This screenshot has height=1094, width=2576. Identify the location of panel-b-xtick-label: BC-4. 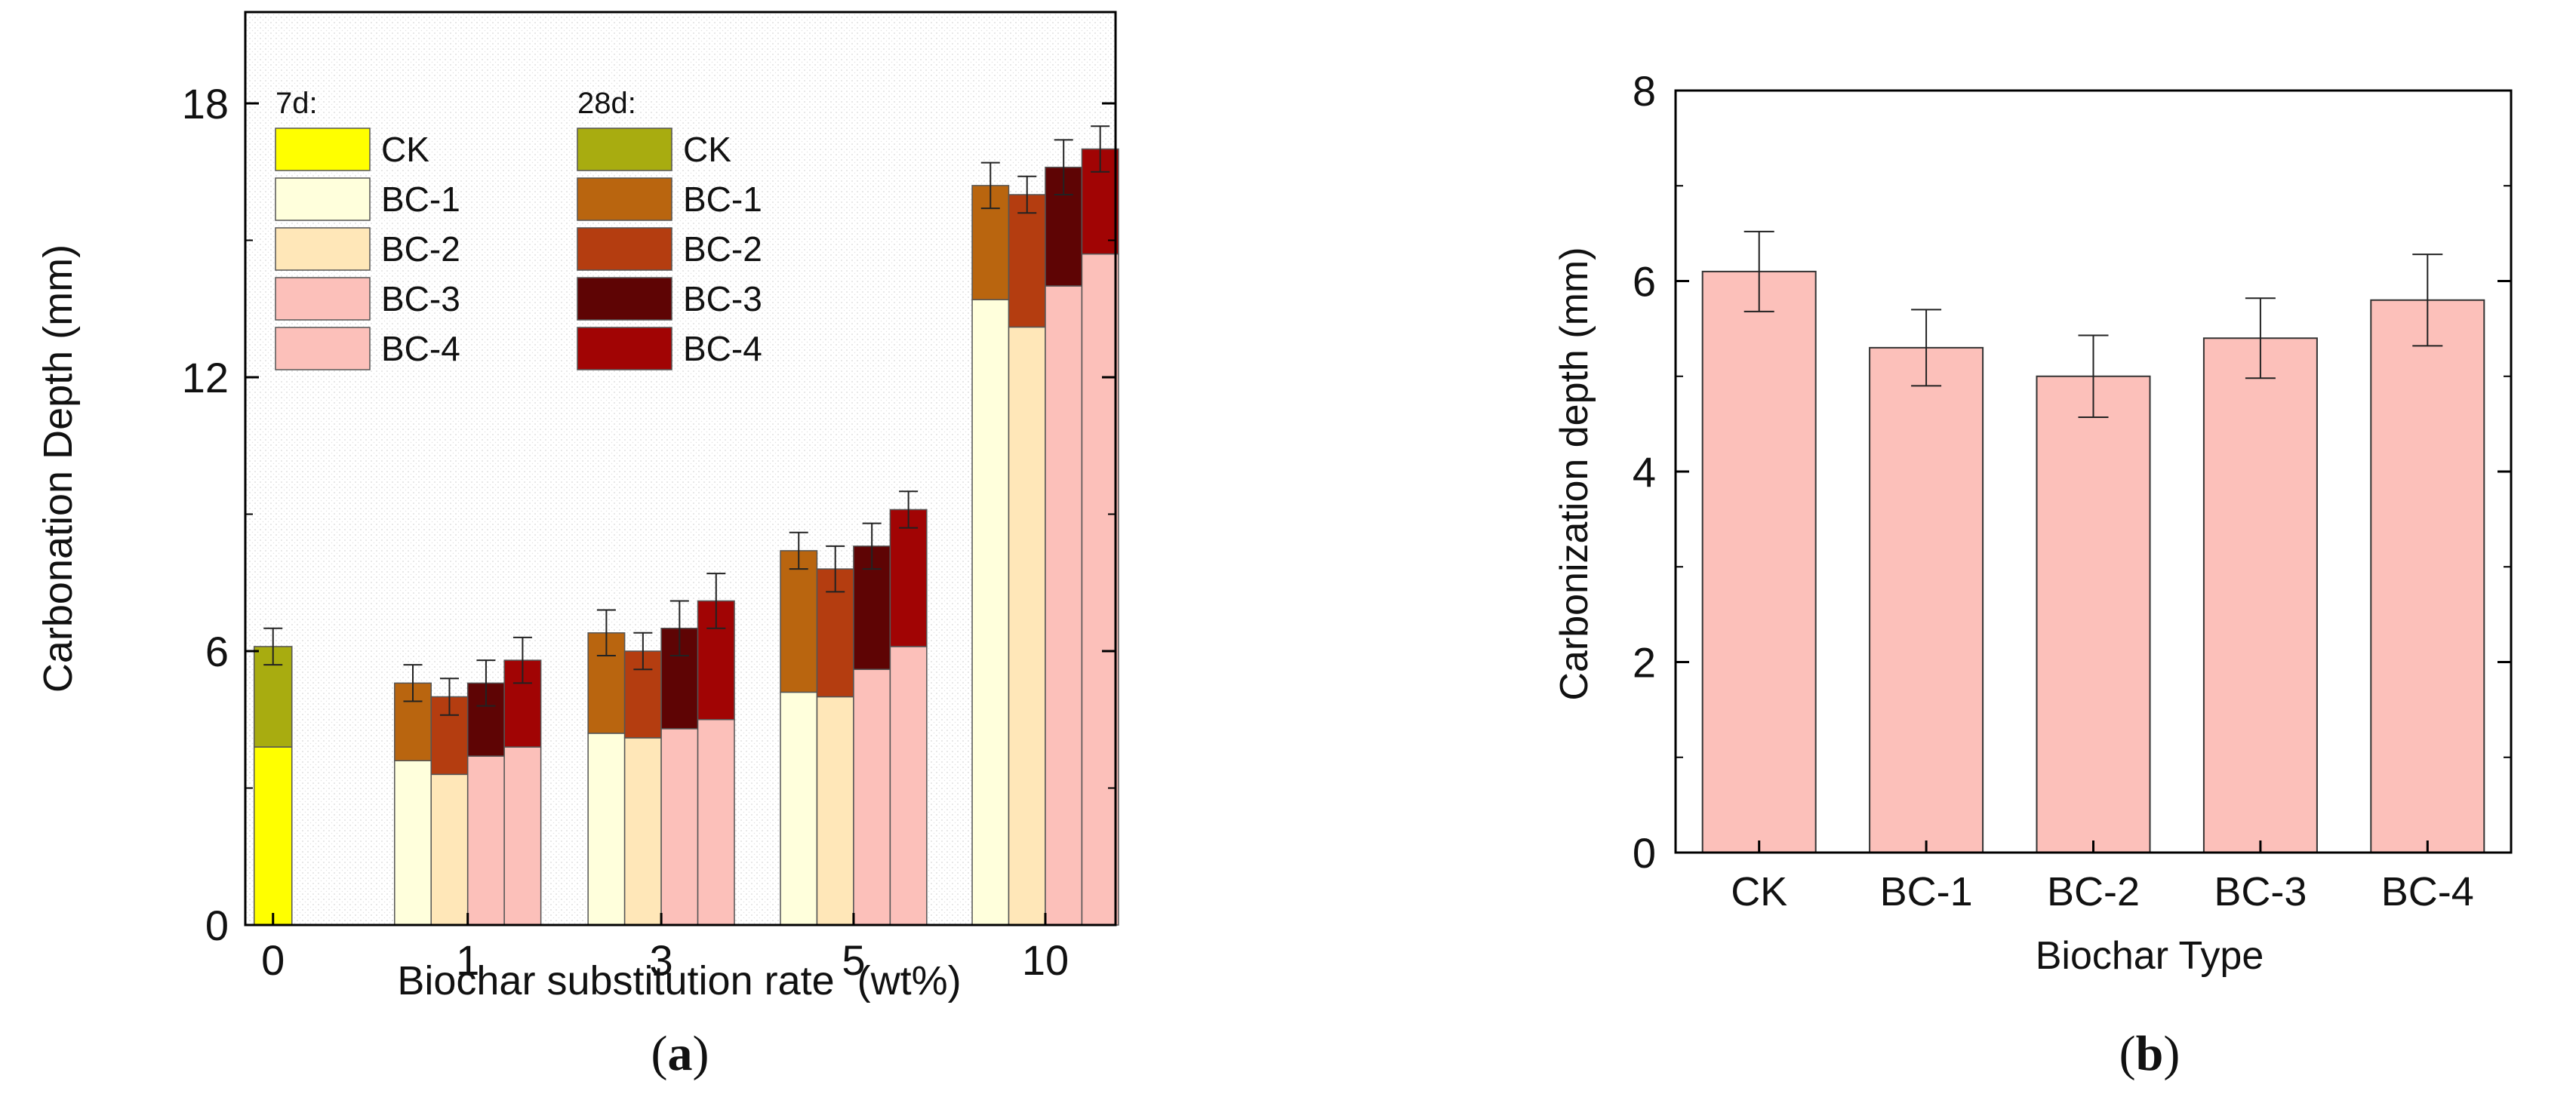
(2427, 891).